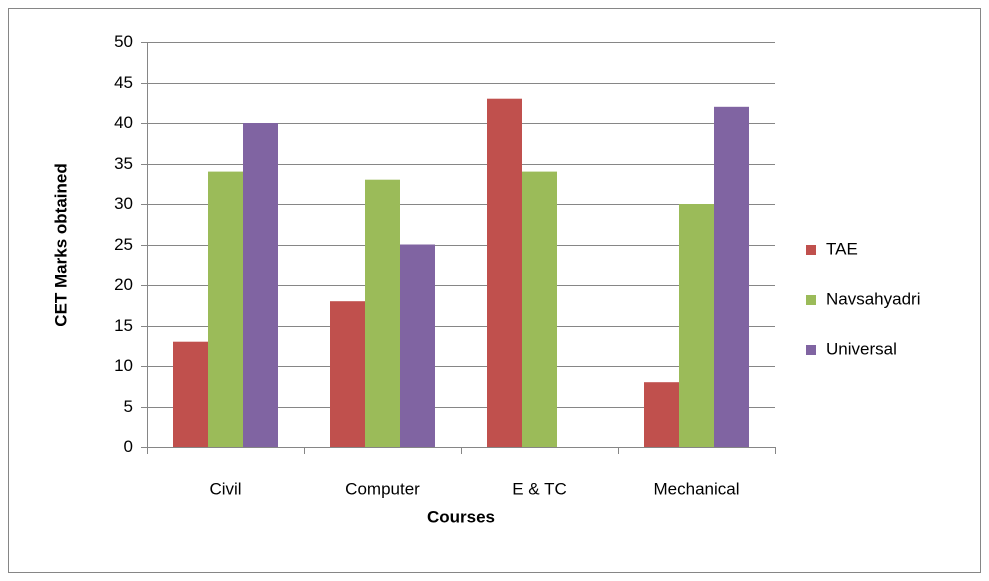 This screenshot has width=989, height=581. What do you see at coordinates (123, 163) in the screenshot?
I see `y-tick-label: 35` at bounding box center [123, 163].